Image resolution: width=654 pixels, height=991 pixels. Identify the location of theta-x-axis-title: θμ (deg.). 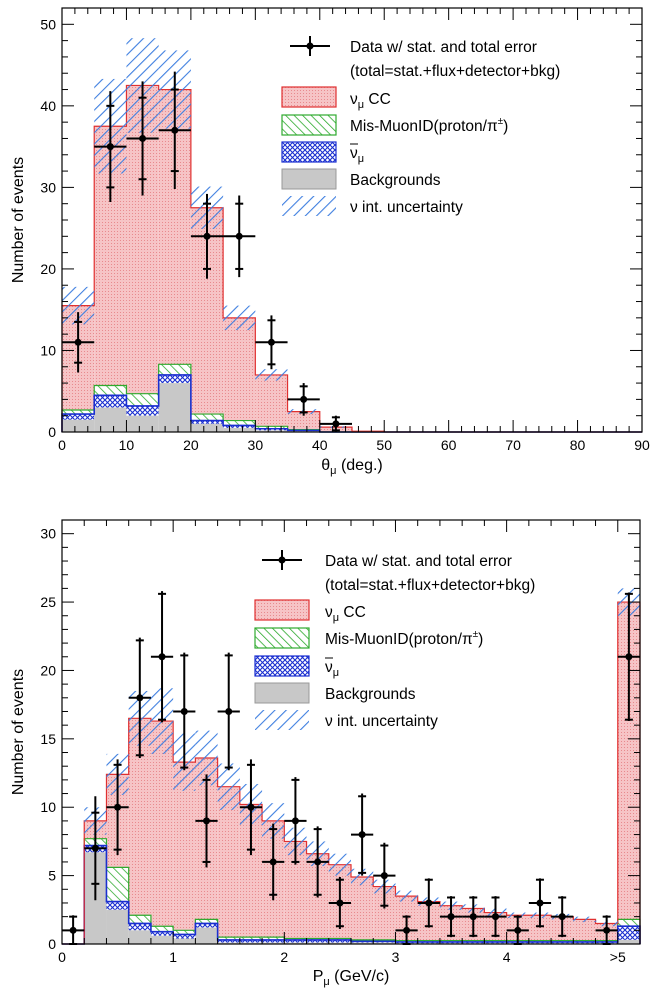
(352, 467).